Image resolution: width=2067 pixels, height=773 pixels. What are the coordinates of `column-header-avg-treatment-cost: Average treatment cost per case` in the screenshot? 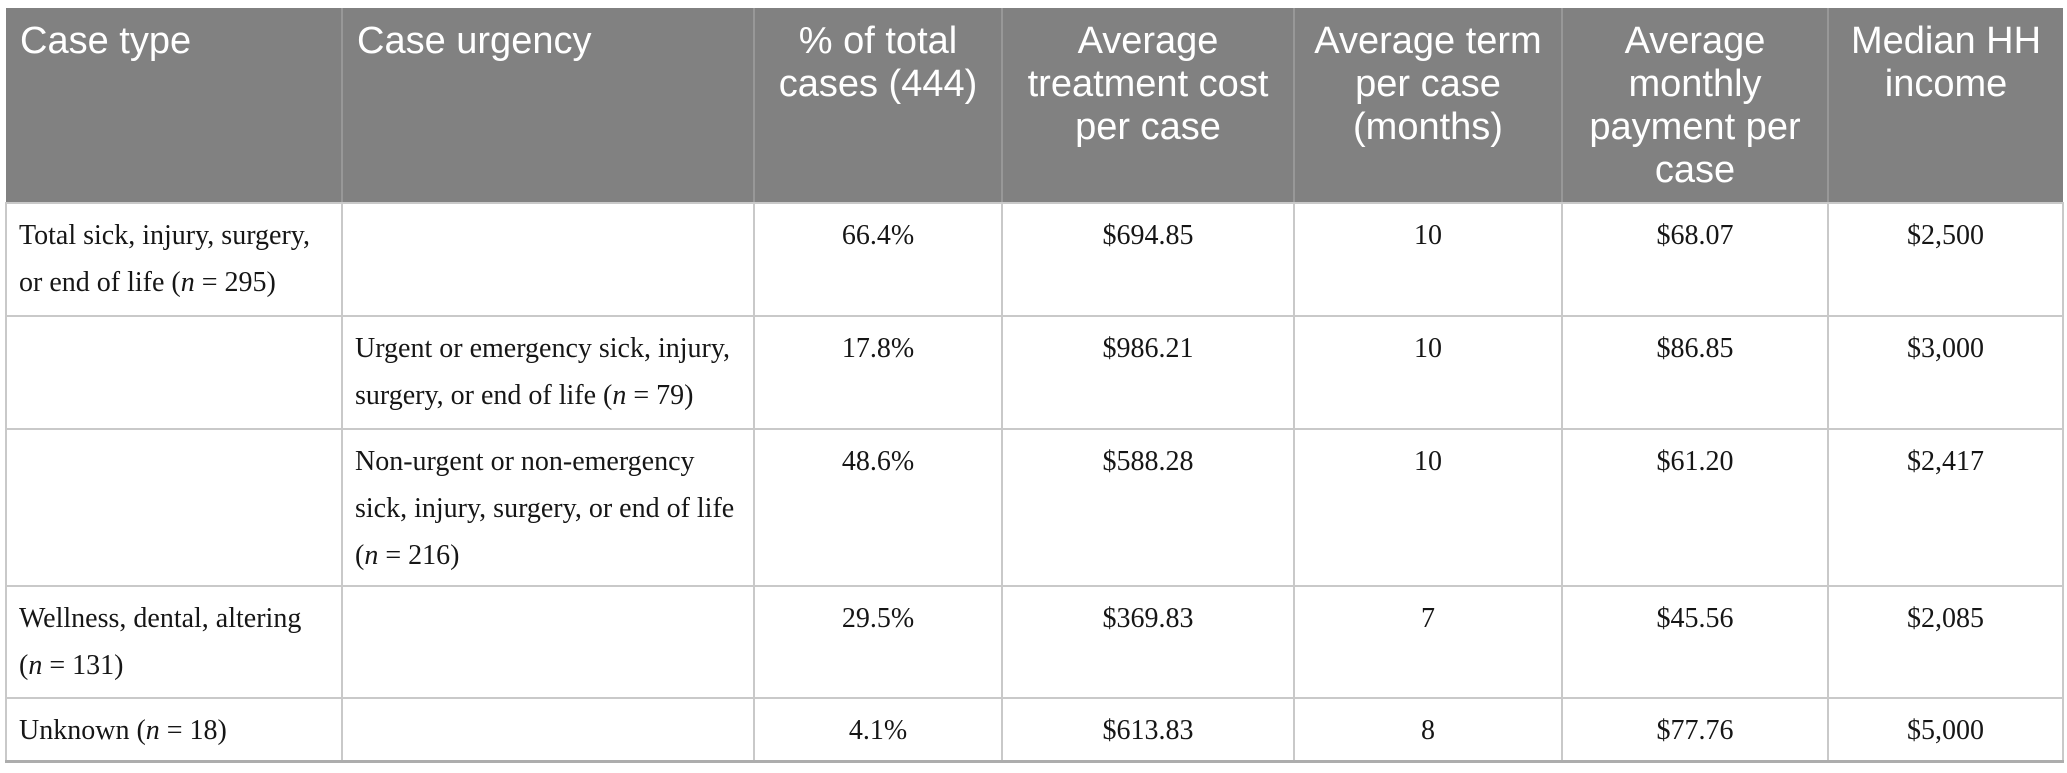 It's located at (1147, 106).